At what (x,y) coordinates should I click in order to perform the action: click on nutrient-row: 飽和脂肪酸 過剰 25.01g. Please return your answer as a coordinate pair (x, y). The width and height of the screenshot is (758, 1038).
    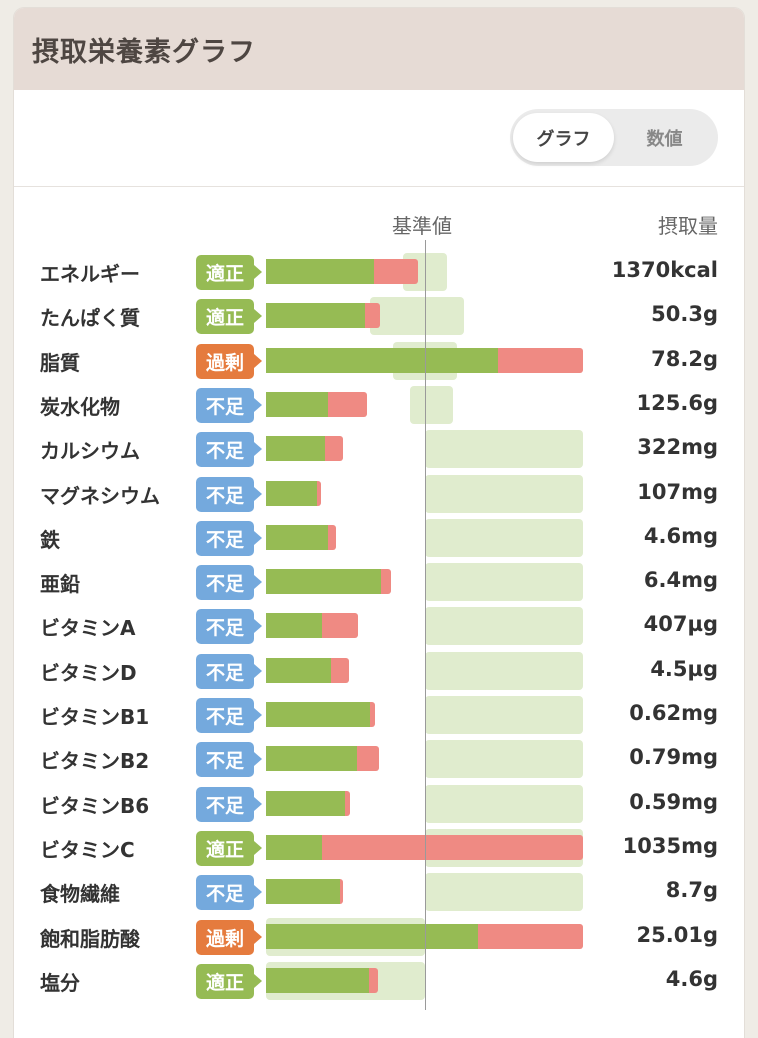
    Looking at the image, I should click on (379, 938).